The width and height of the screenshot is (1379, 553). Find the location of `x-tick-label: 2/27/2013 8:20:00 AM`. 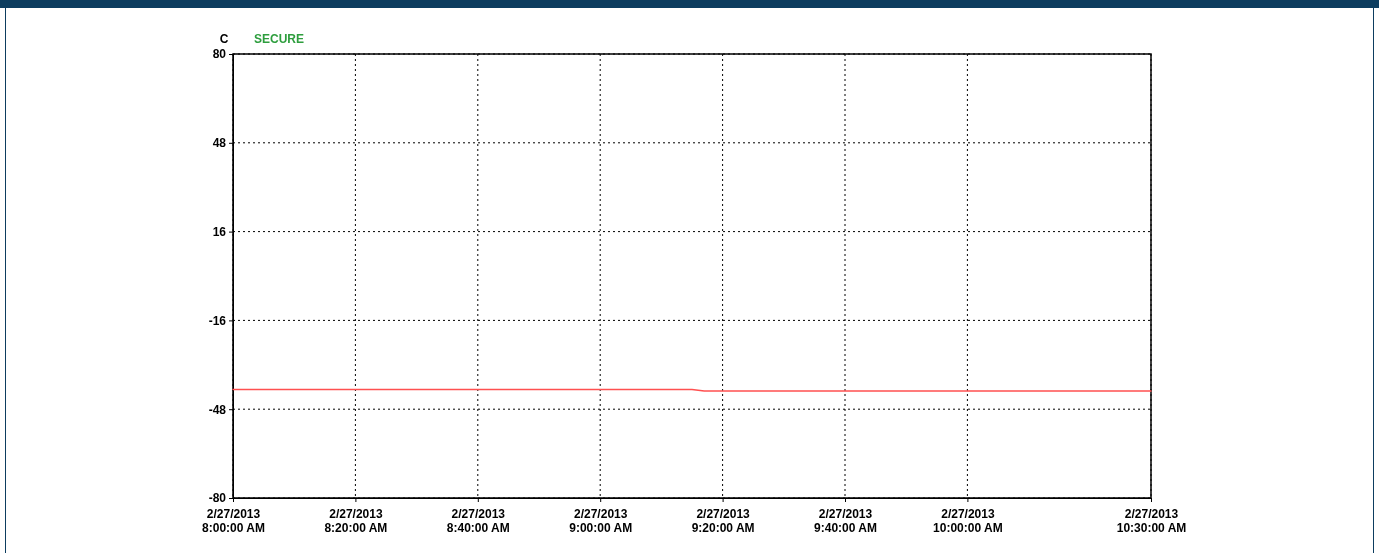

x-tick-label: 2/27/2013 8:20:00 AM is located at coordinates (356, 521).